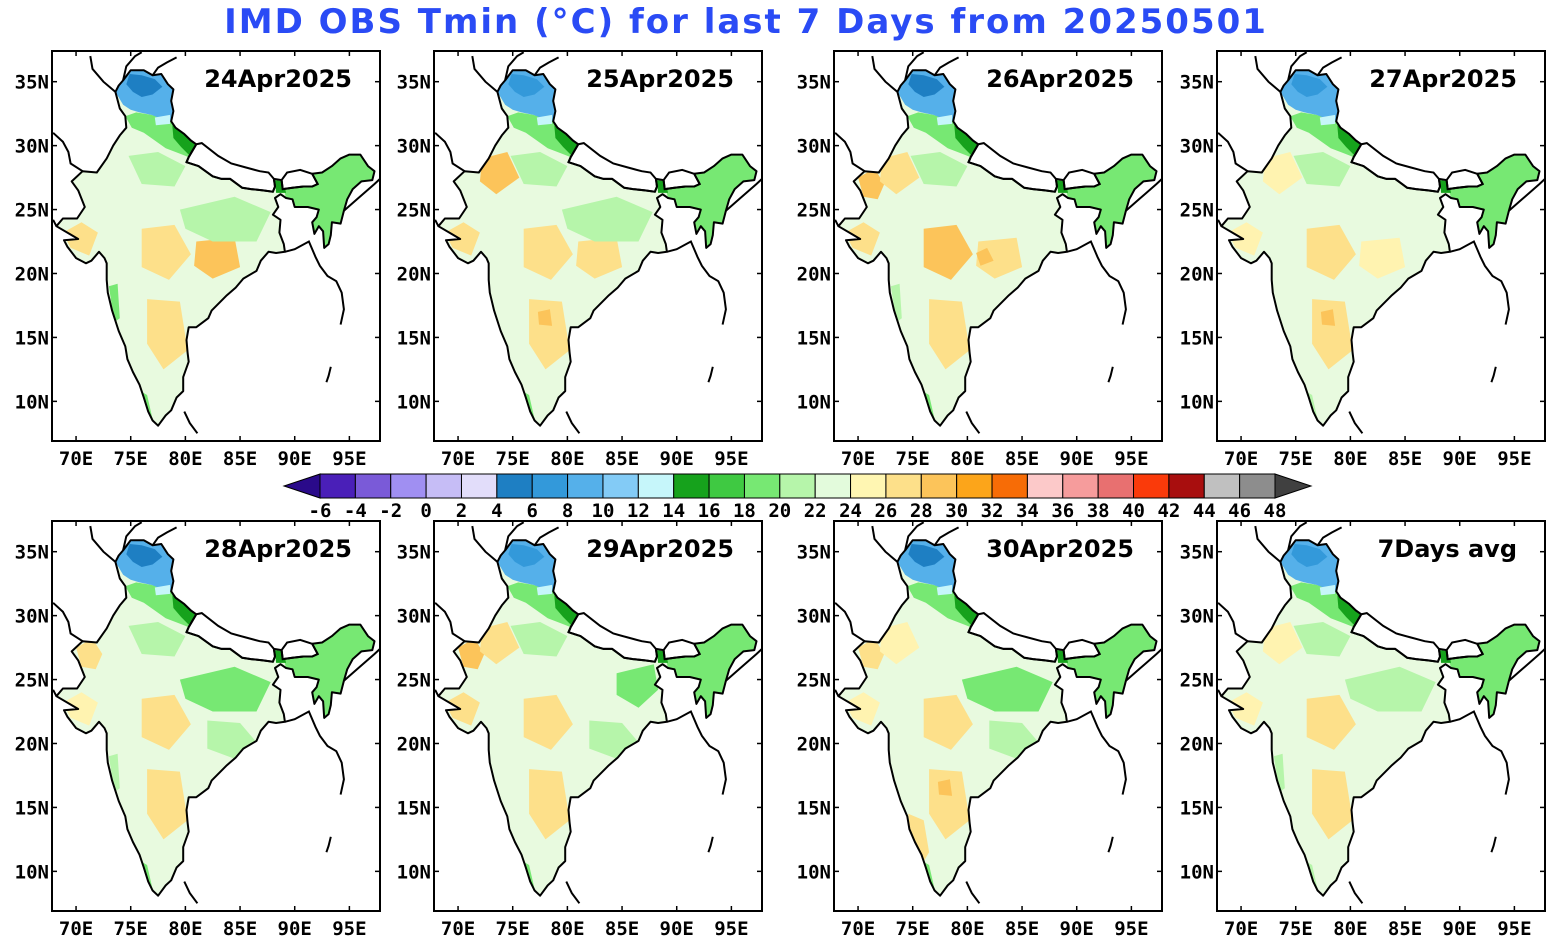 The image size is (1548, 941). Describe the element at coordinates (278, 549) in the screenshot. I see `panel-date-label: 28Apr2025` at that location.